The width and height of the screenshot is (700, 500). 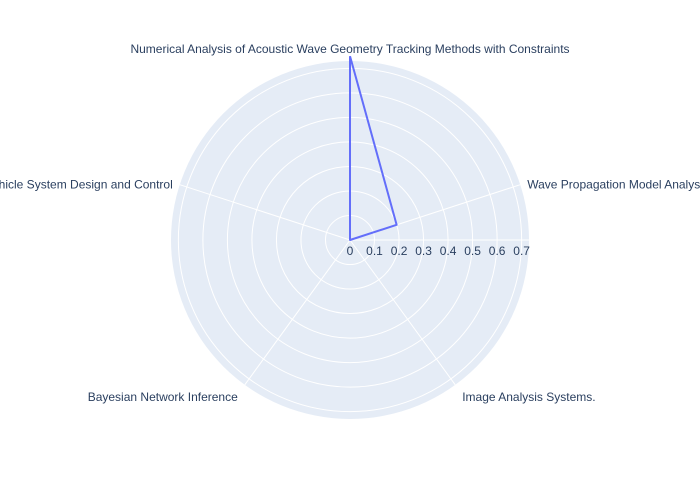 I want to click on radial-tick-label: 0.1, so click(x=374, y=251).